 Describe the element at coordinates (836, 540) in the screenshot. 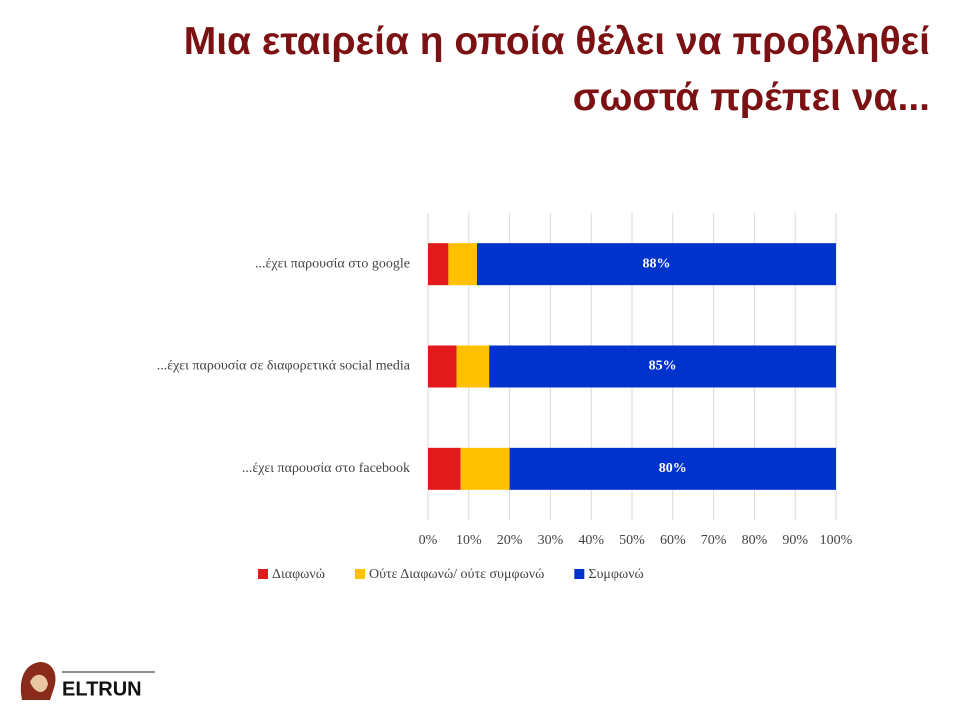

I see `x-tick-label: 100%` at that location.